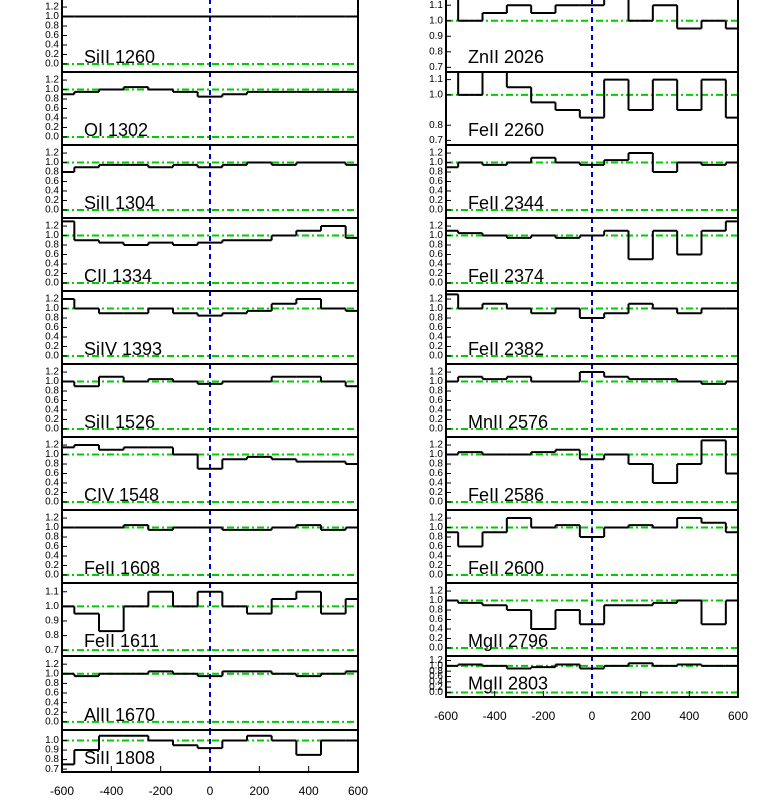  Describe the element at coordinates (119, 57) in the screenshot. I see `panel-title: SiII 1260` at that location.